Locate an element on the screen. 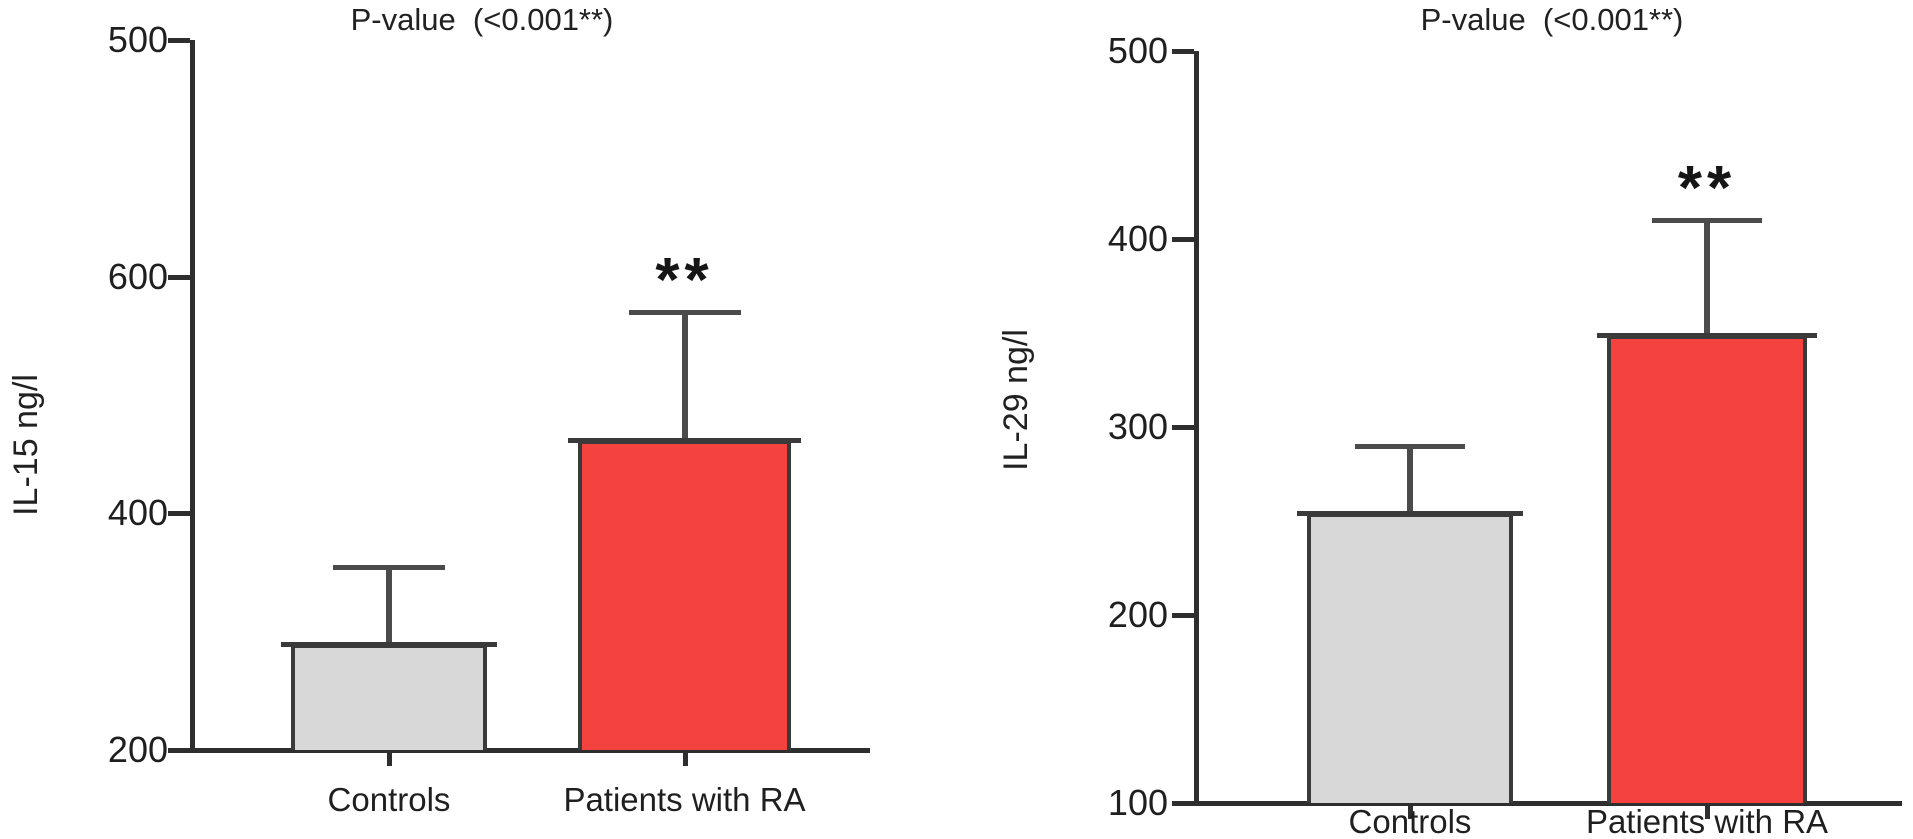 Image resolution: width=1913 pixels, height=839 pixels. chart-title-il29: P-value (<0.001**) is located at coordinates (1552, 19).